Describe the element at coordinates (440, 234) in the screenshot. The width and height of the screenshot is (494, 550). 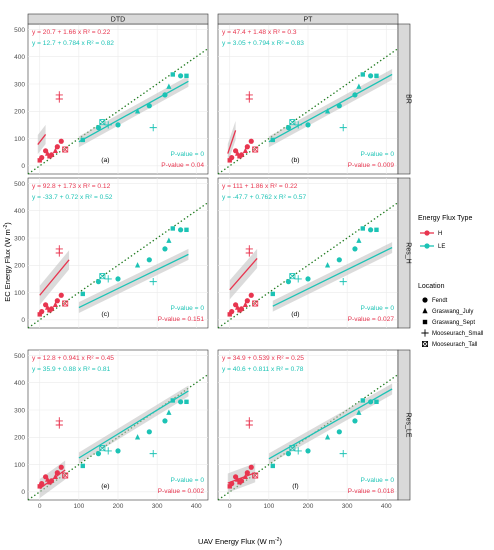
I see `legend-type-label: H` at that location.